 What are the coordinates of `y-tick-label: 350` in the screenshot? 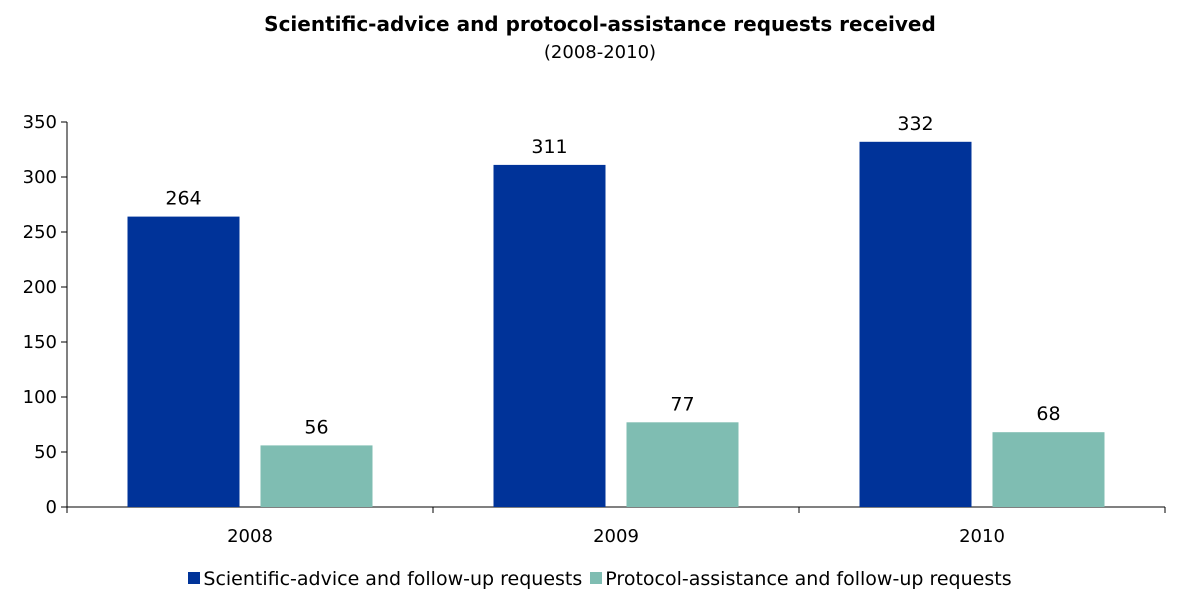 It's located at (40, 122).